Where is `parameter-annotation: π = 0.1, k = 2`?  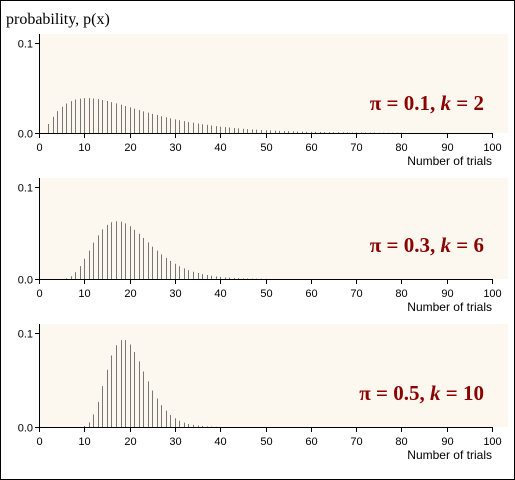 parameter-annotation: π = 0.1, k = 2 is located at coordinates (427, 103).